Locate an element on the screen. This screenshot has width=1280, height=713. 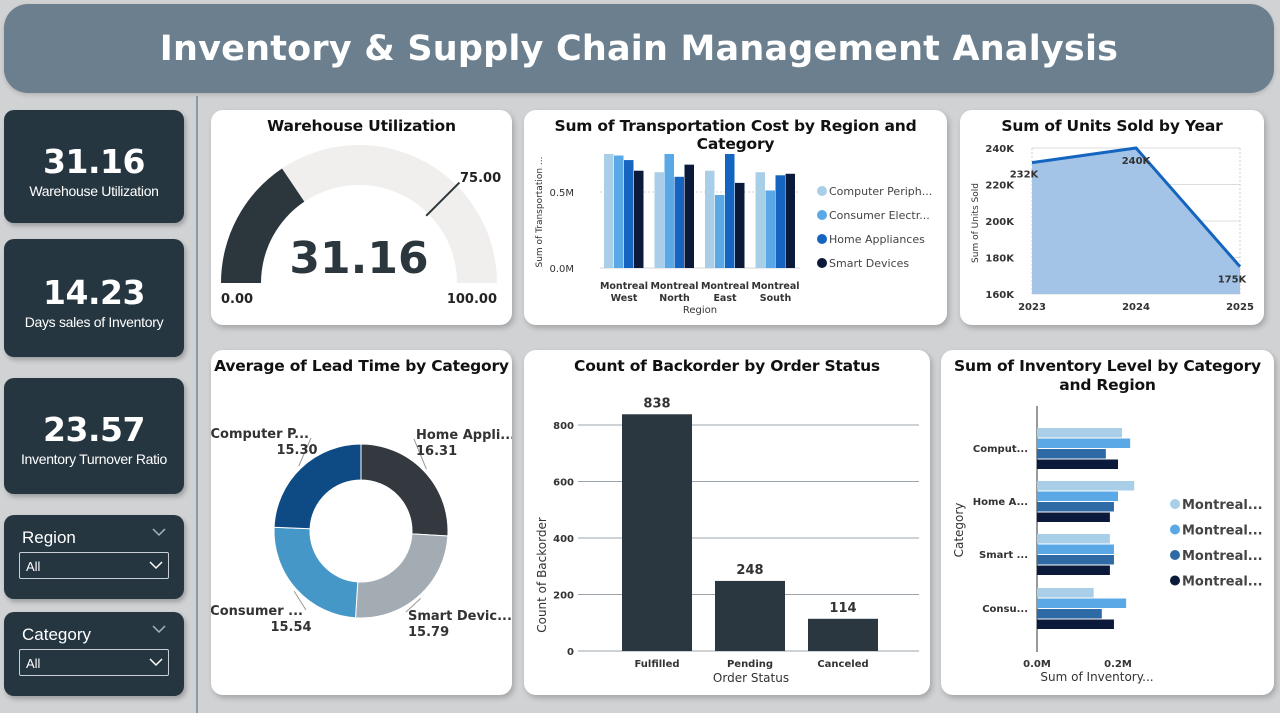
units-chart-title: Sum of Units Sold by Year is located at coordinates (1112, 126).